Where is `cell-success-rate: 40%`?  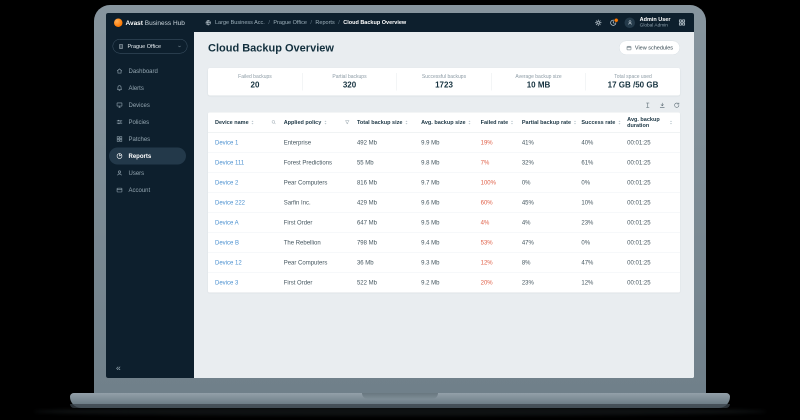
cell-success-rate: 40% is located at coordinates (587, 142).